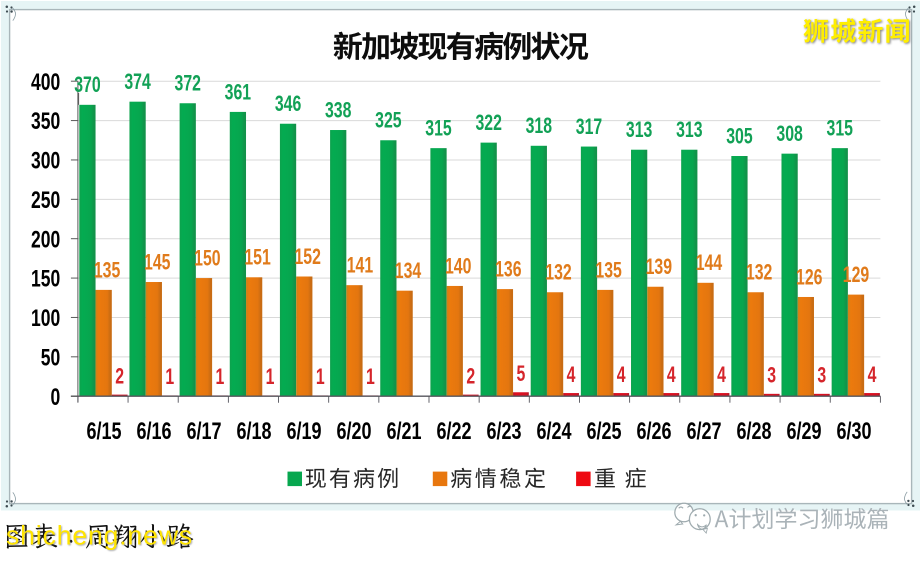  What do you see at coordinates (50, 358) in the screenshot?
I see `svg-text: 50` at bounding box center [50, 358].